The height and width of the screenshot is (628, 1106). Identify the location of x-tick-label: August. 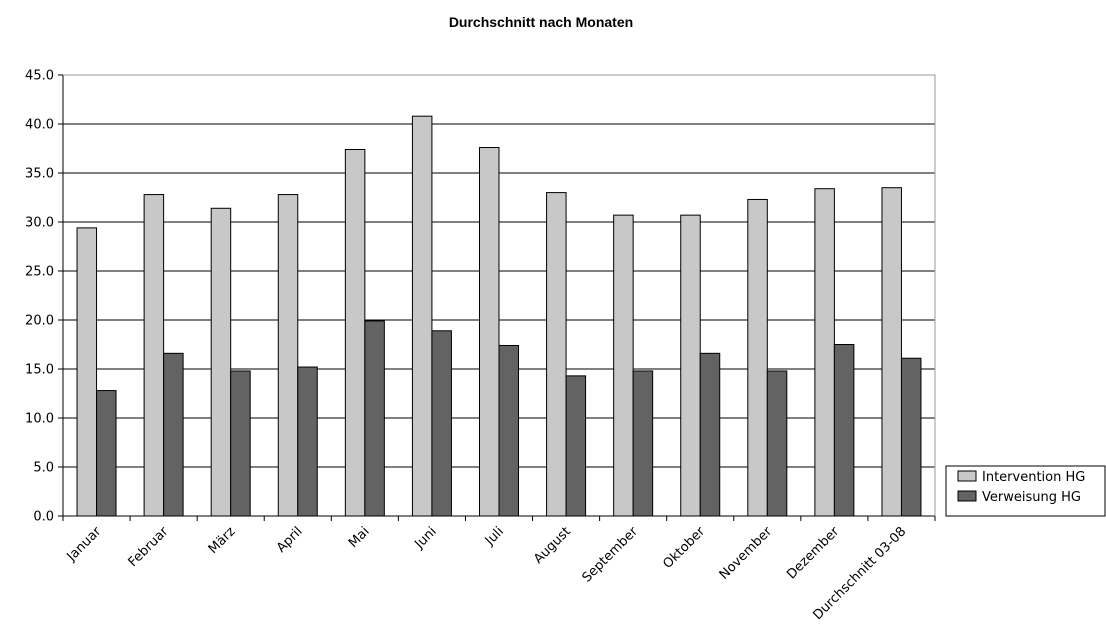
(552, 545).